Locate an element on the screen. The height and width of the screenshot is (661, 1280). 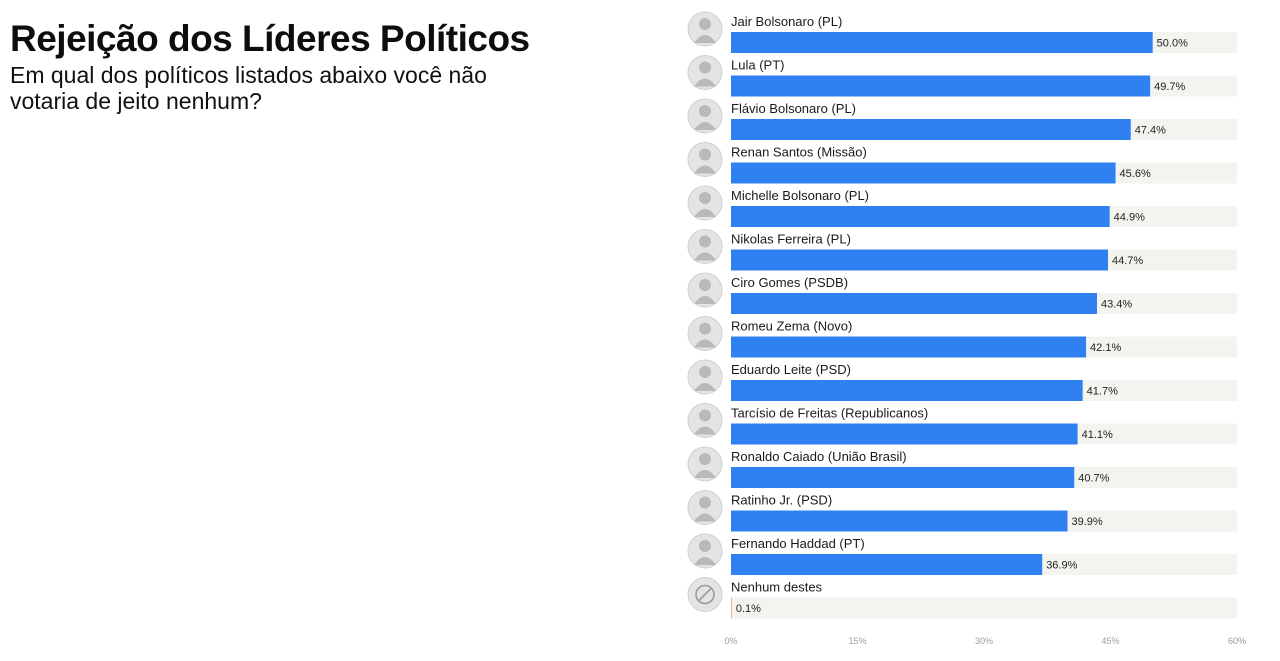
no-entry-icon is located at coordinates (705, 594).